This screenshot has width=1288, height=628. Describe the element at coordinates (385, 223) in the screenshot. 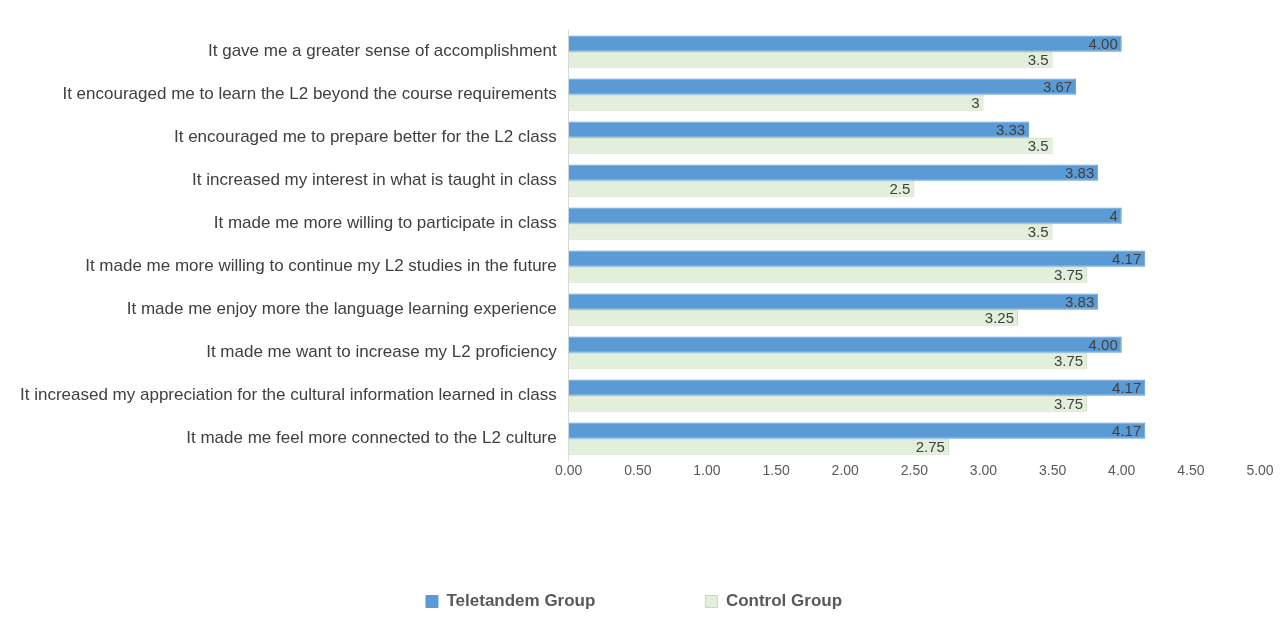

I see `y-tick-label: It made me more willing to participate in class` at that location.